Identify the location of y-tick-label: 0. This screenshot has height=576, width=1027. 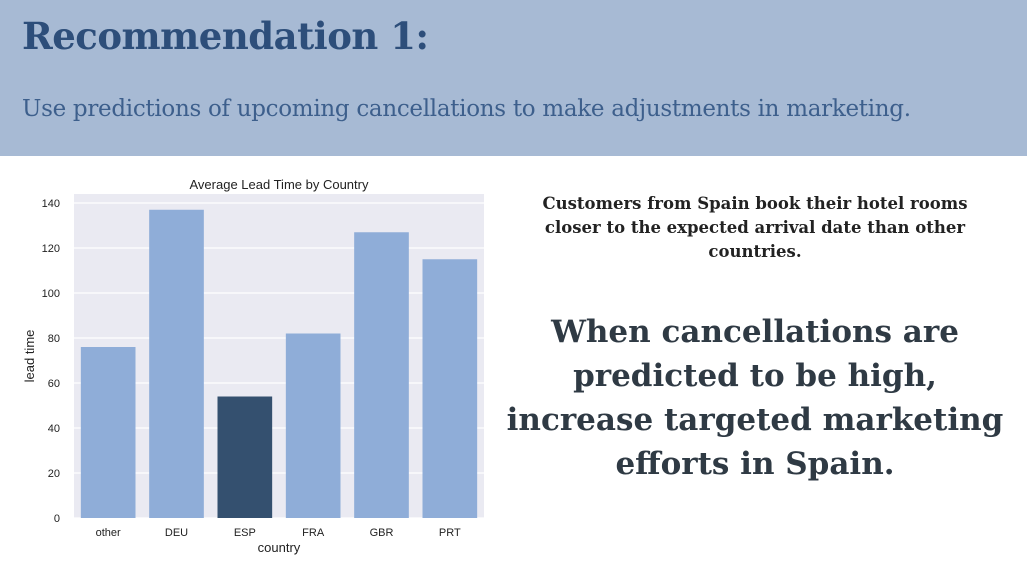
(57, 519).